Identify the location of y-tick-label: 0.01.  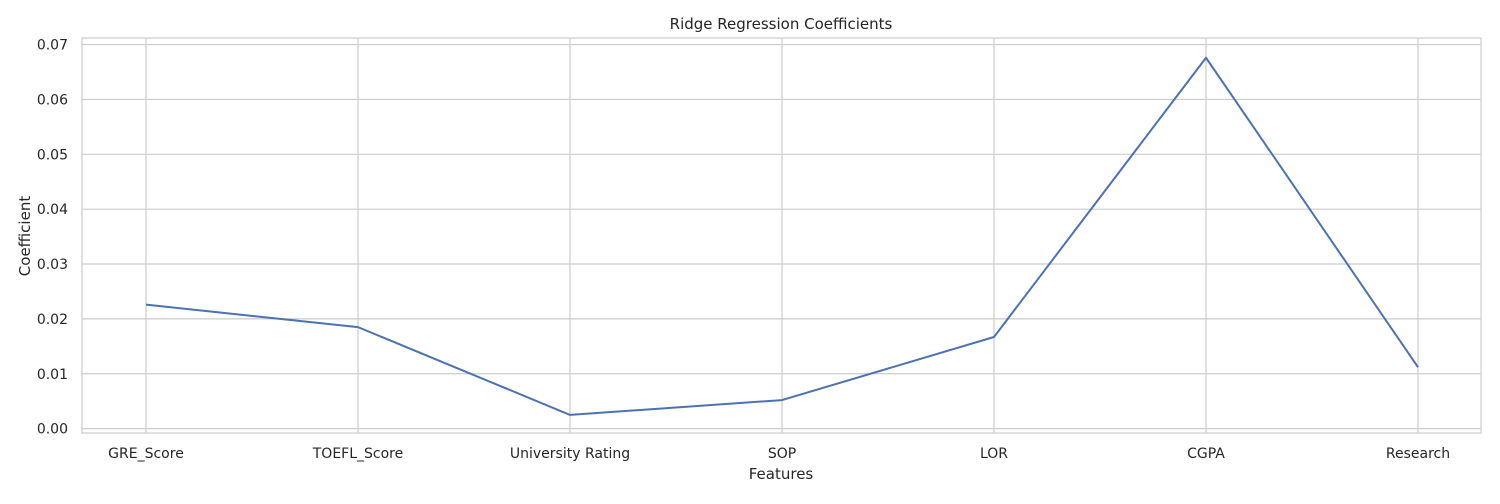
(52, 375).